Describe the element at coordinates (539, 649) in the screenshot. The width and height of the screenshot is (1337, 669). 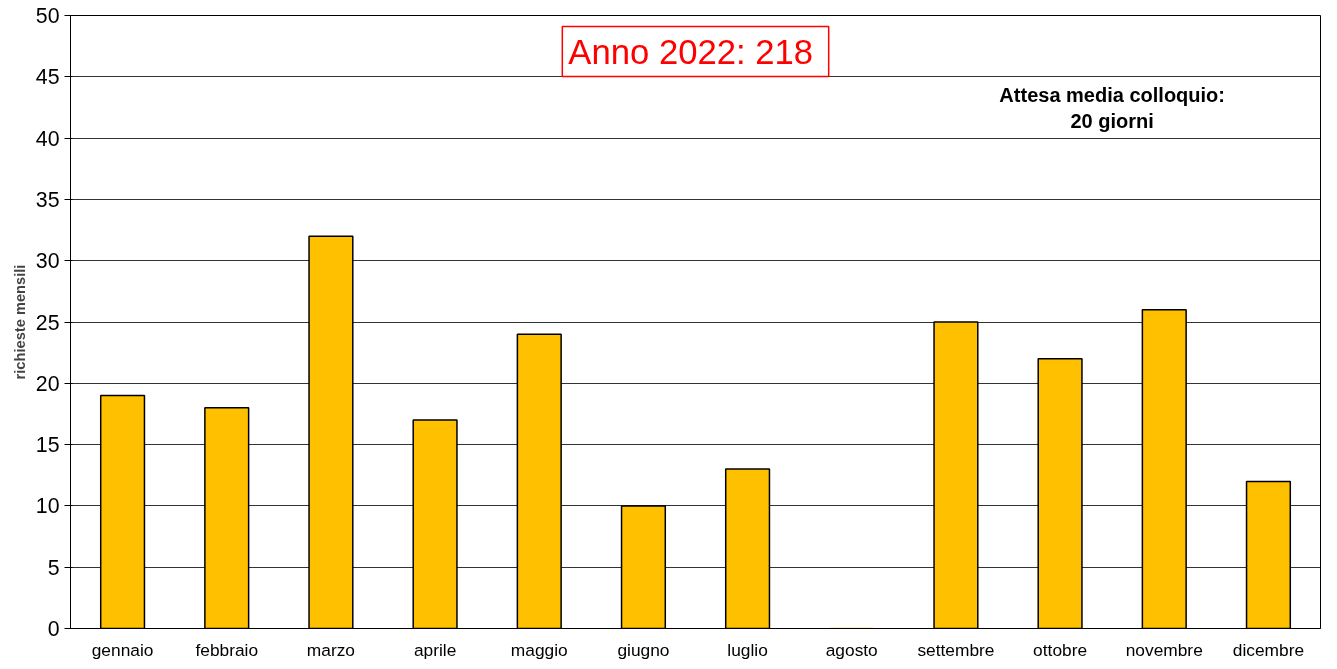
I see `x-tick-label: maggio` at that location.